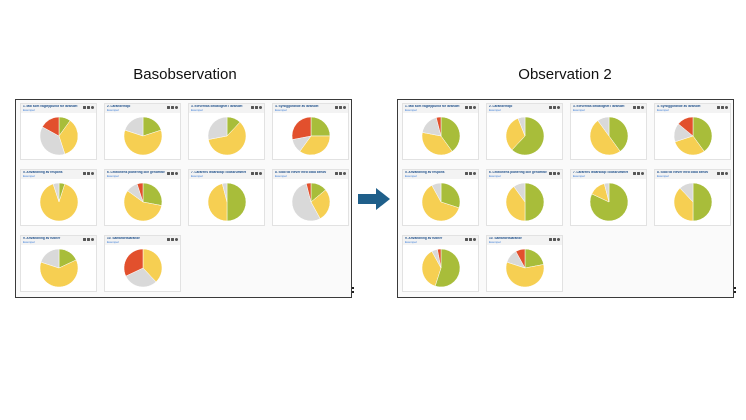 The image size is (746, 420). I want to click on card-title: 3. Elevernas delaktighet i lärandet, so click(217, 106).